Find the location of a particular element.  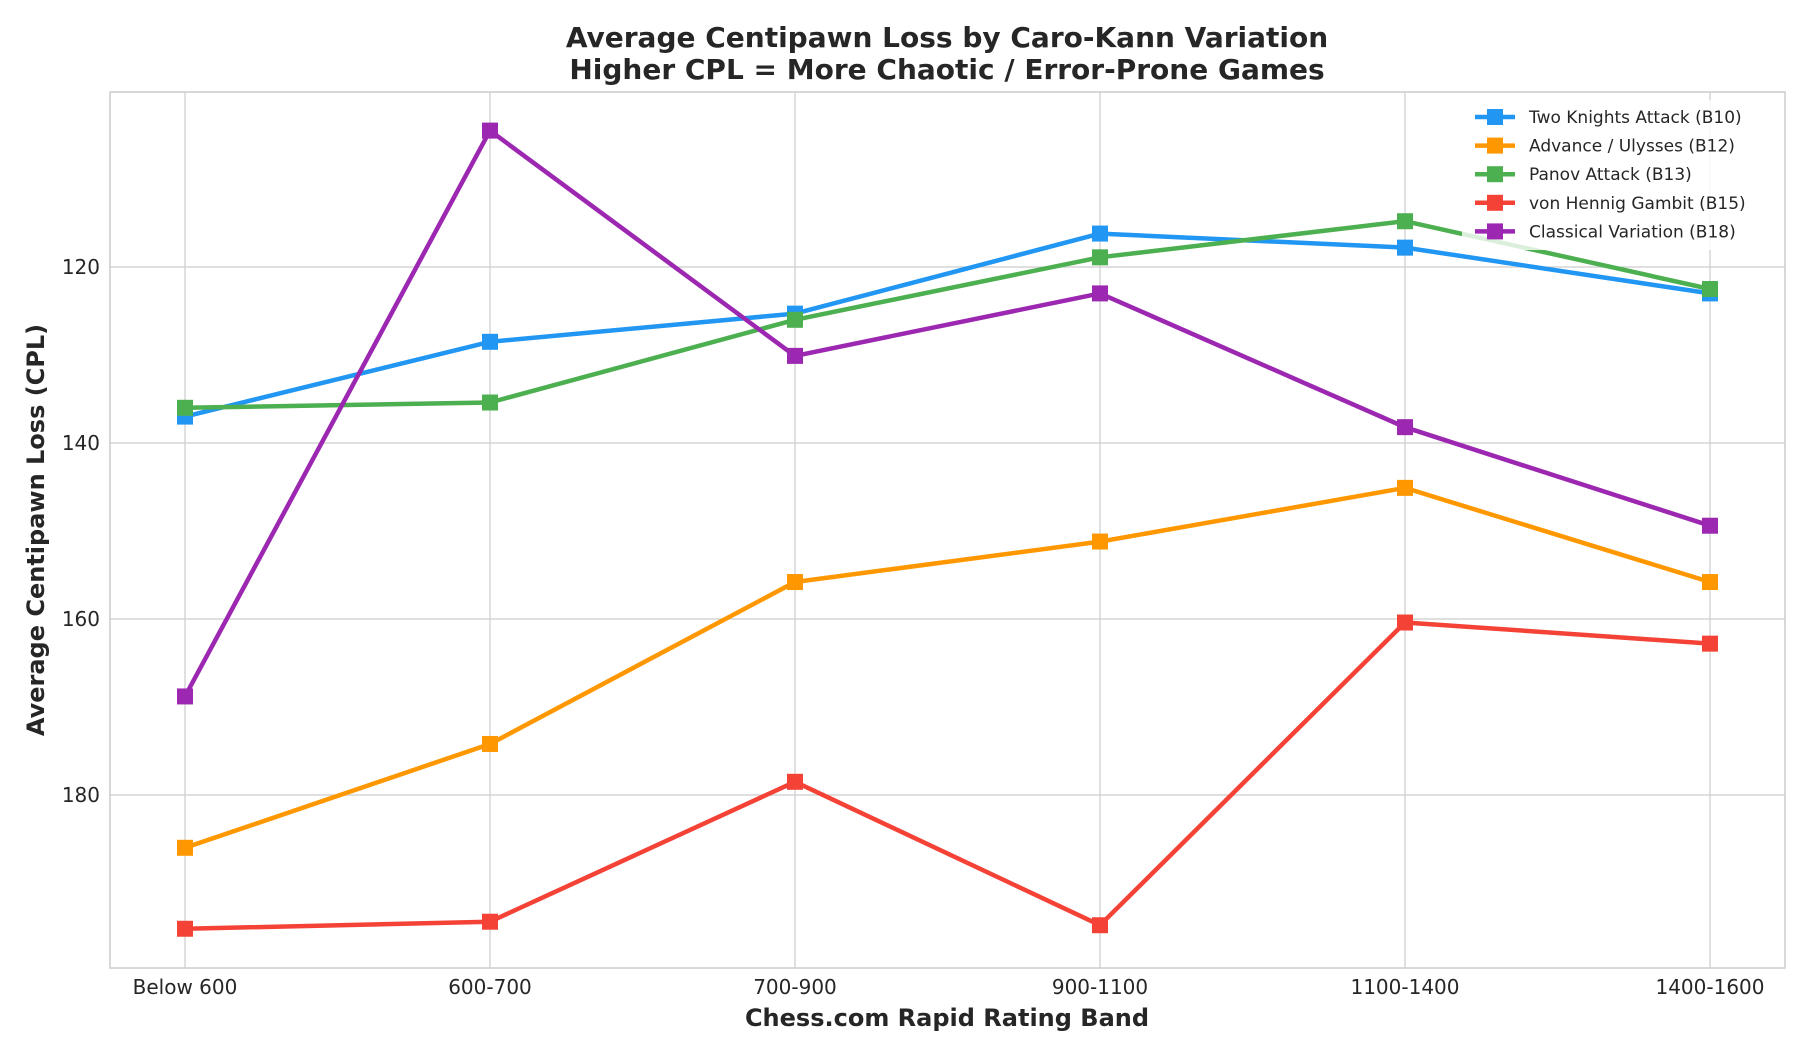

legend-item: von Hennig Gambit (B15) is located at coordinates (1610, 204).